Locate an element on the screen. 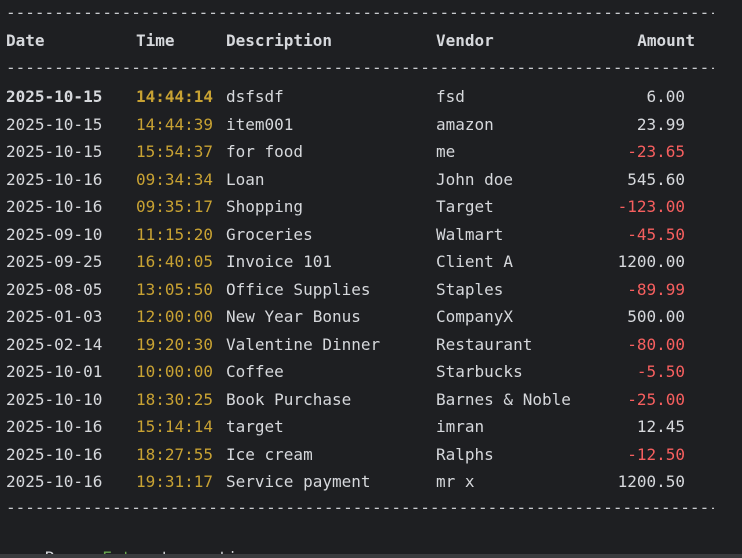 Image resolution: width=742 pixels, height=558 pixels. row-description: New Year Bonus is located at coordinates (293, 316).